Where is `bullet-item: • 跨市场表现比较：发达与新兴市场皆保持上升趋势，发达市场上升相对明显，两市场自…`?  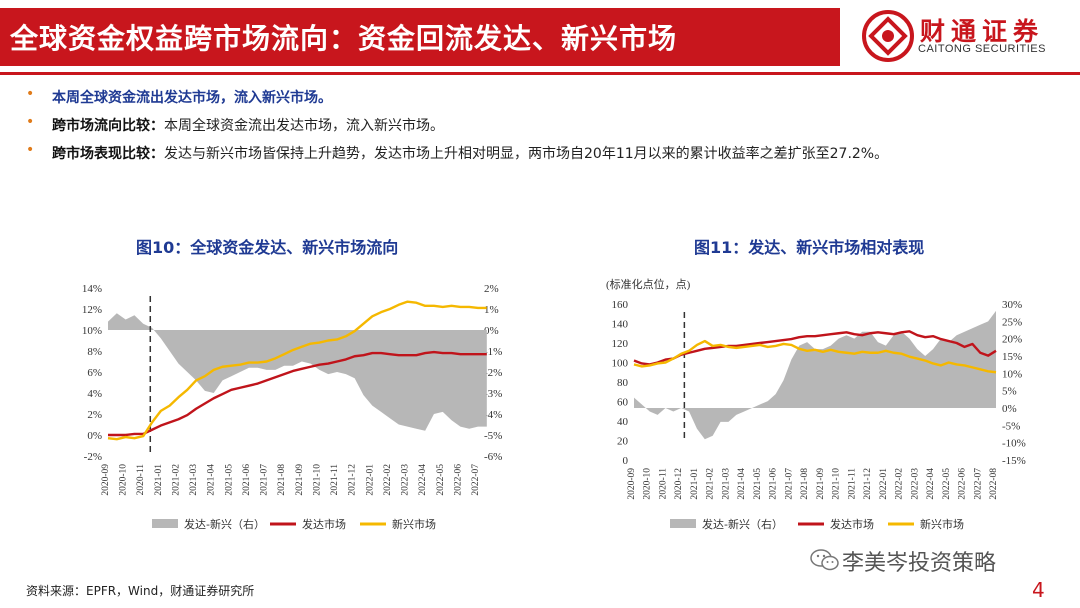 bullet-item: • 跨市场表现比较：发达与新兴市场皆保持上升趋势，发达市场上升相对明显，两市场自… is located at coordinates (546, 156).